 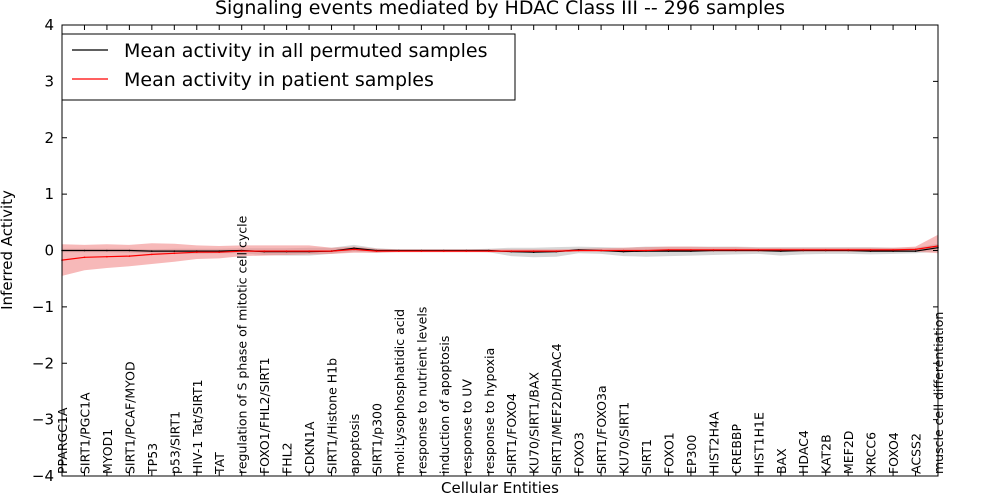 What do you see at coordinates (758, 443) in the screenshot?
I see `x-tick-label: HIST1H1E` at bounding box center [758, 443].